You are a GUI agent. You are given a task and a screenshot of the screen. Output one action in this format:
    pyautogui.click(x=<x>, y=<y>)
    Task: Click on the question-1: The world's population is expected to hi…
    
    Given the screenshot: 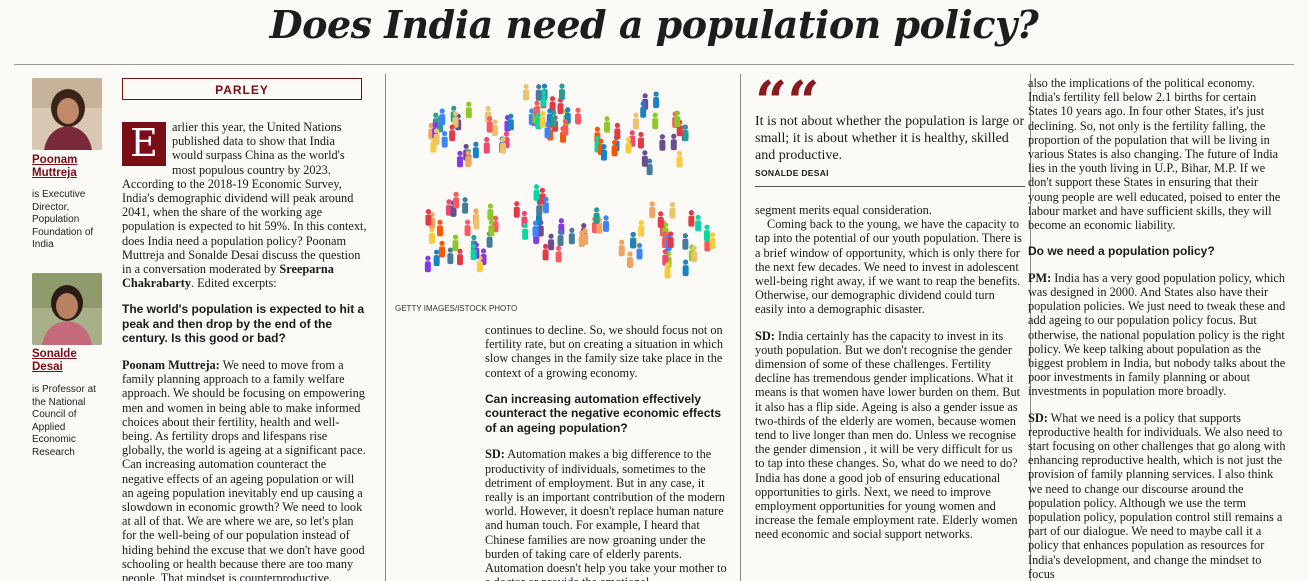 What is the action you would take?
    pyautogui.click(x=243, y=324)
    